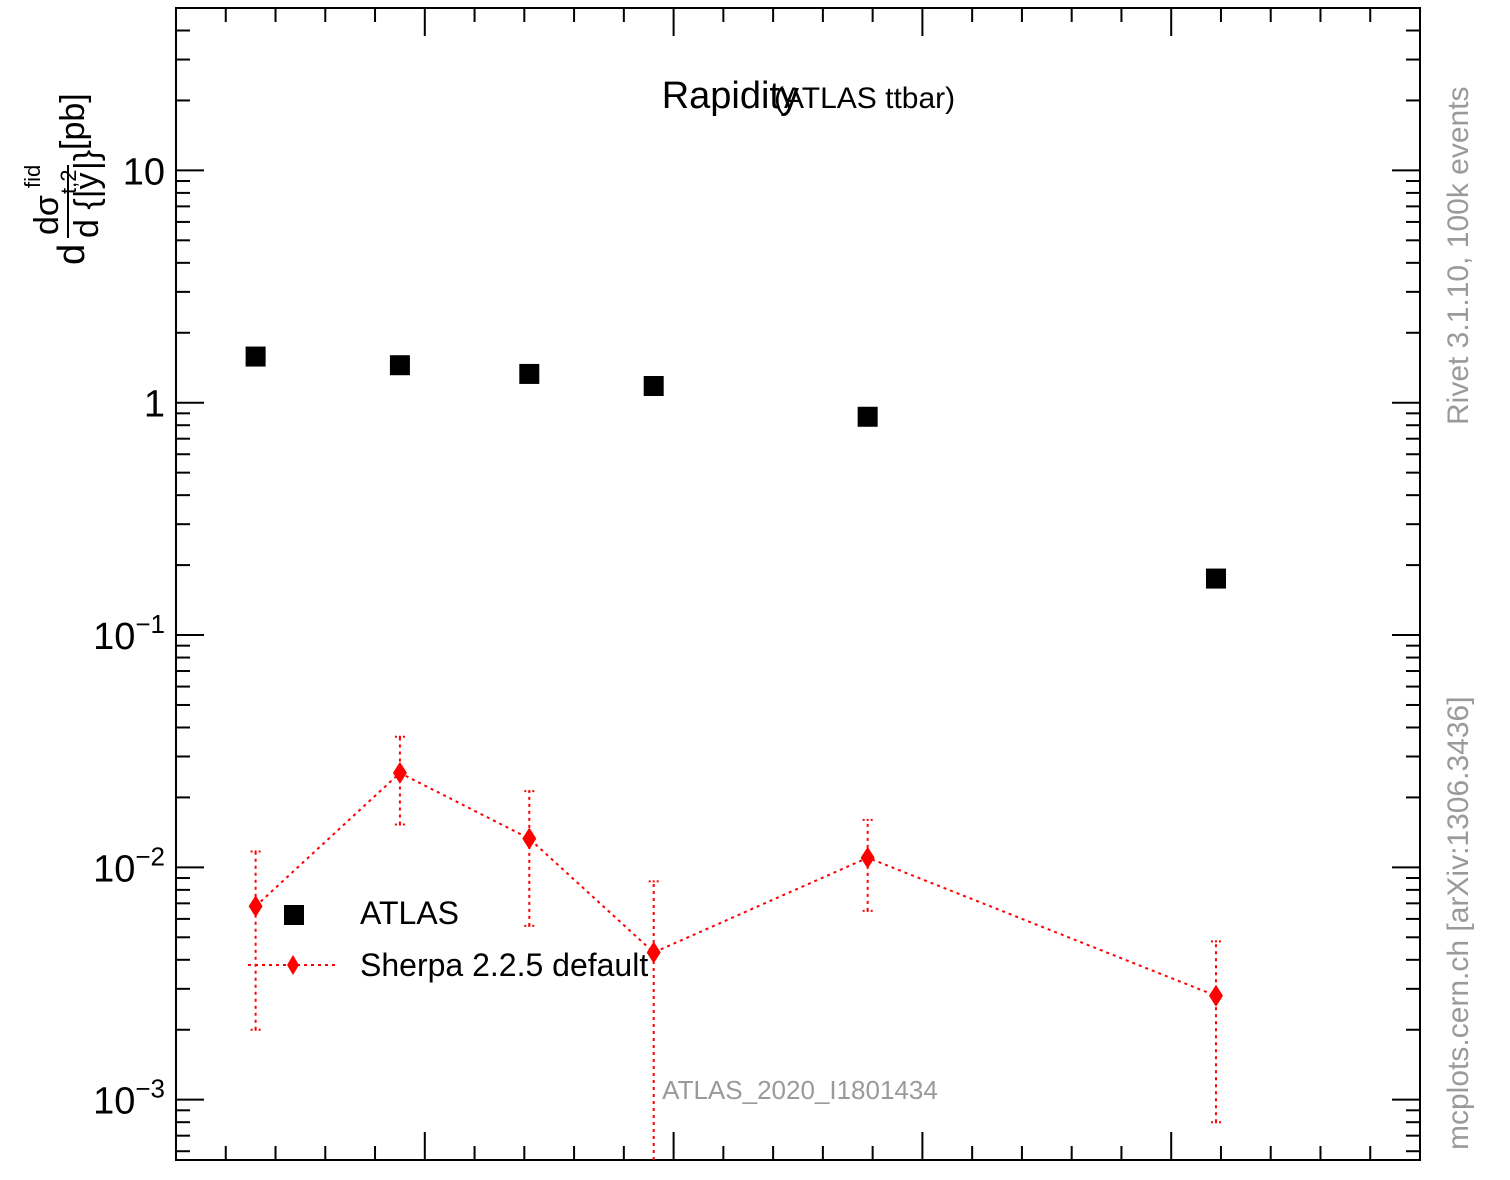 Image resolution: width=1510 pixels, height=1180 pixels. I want to click on legend-atlas-label: ATLAS, so click(409, 913).